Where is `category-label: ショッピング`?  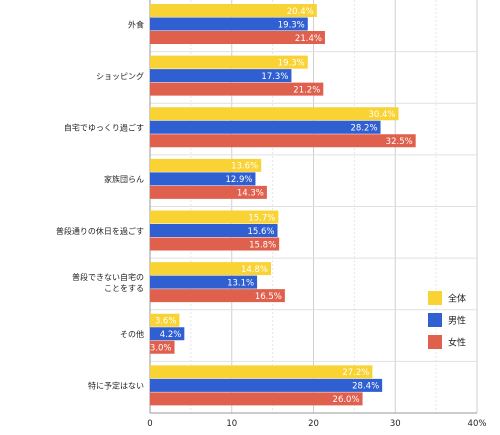 category-label: ショッピング is located at coordinates (120, 76).